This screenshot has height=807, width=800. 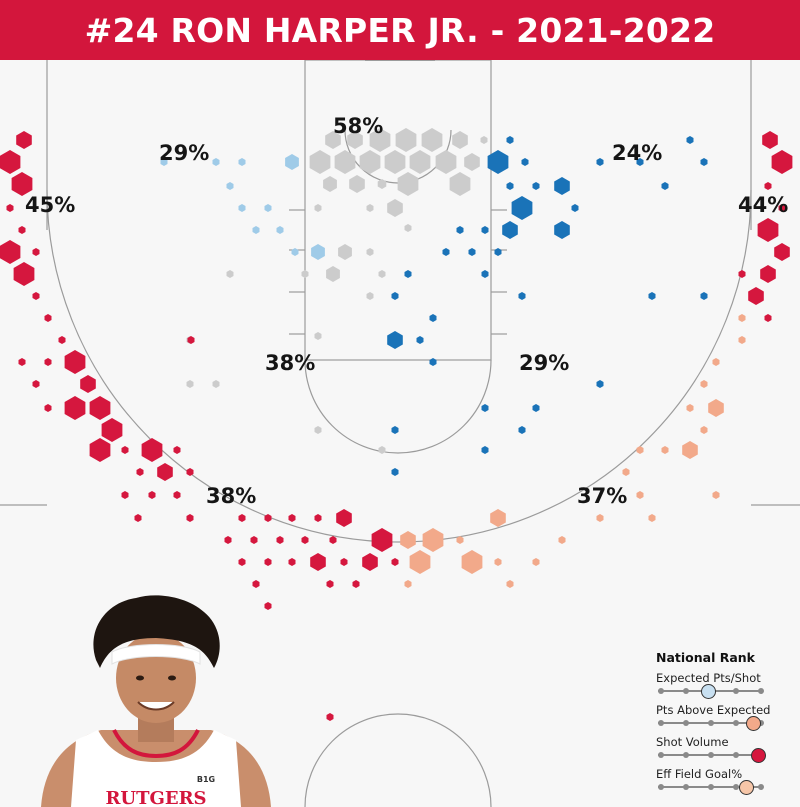 I want to click on player-eye-left, so click(x=140, y=678).